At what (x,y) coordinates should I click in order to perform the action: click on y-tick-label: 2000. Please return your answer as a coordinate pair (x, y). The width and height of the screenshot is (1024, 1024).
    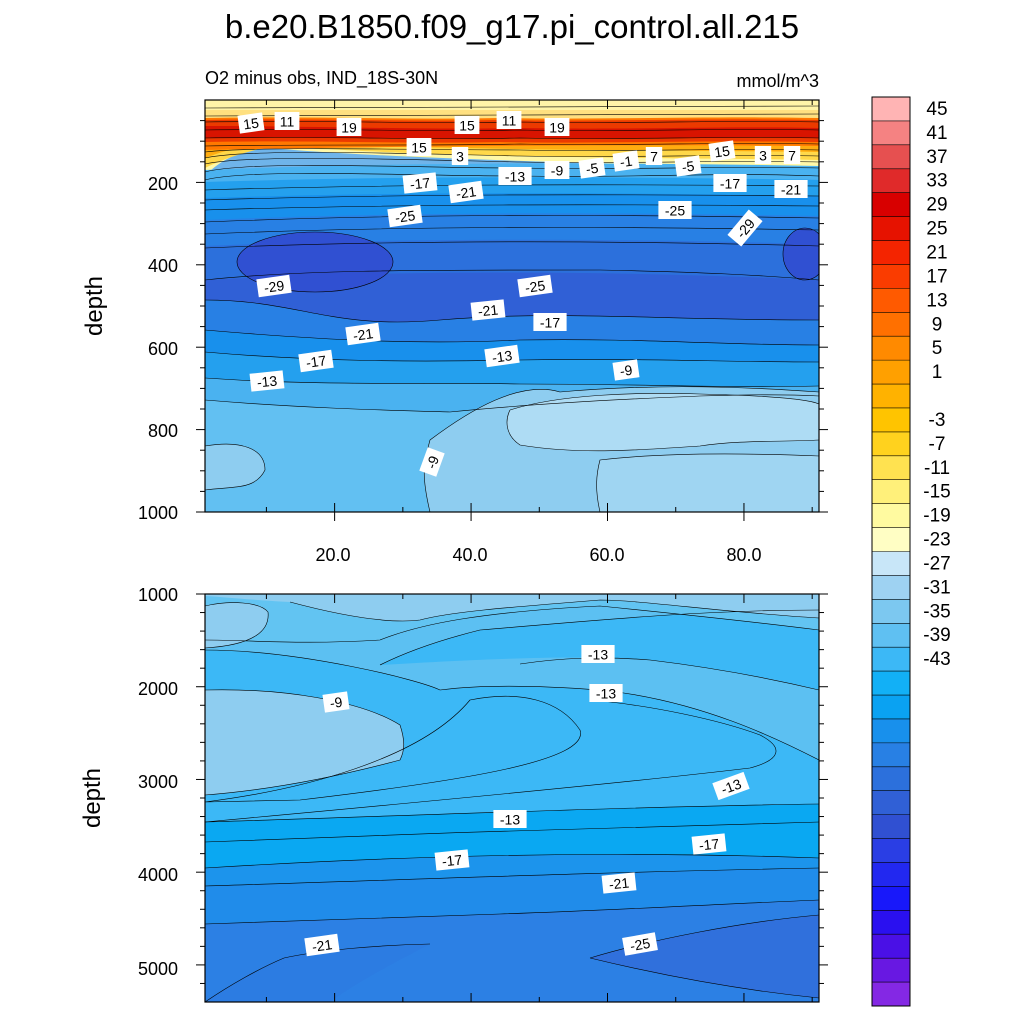
    Looking at the image, I should click on (158, 689).